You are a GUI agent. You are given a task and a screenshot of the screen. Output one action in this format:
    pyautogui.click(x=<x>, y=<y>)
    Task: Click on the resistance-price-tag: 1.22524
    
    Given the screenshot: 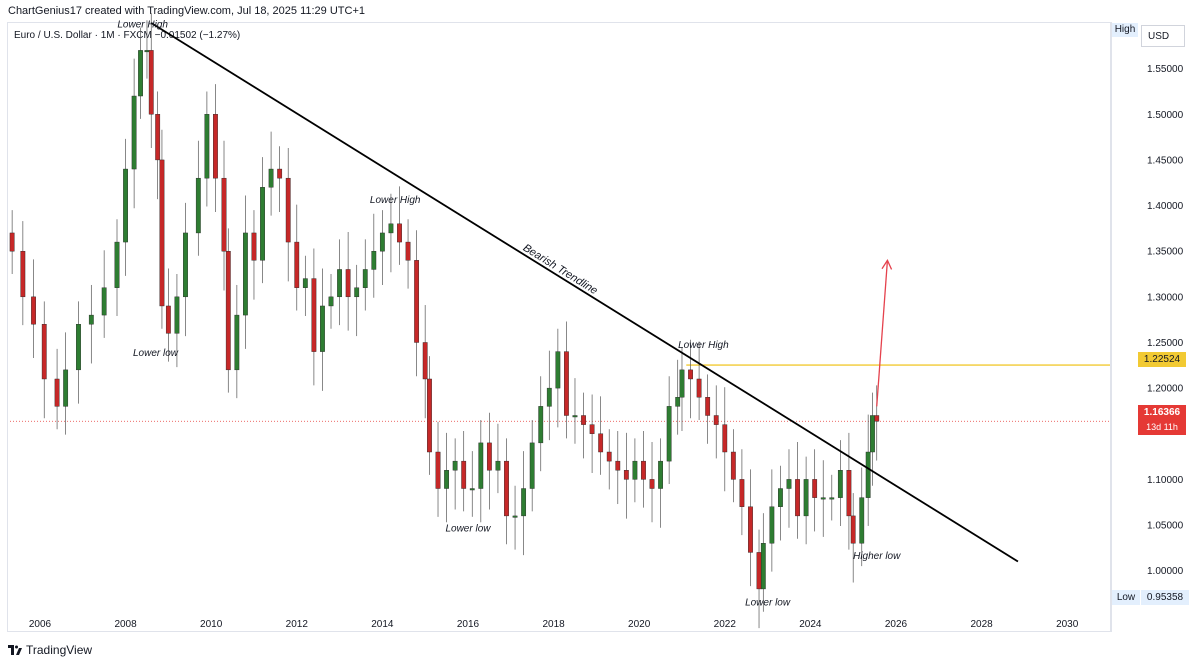 What is the action you would take?
    pyautogui.click(x=1162, y=359)
    